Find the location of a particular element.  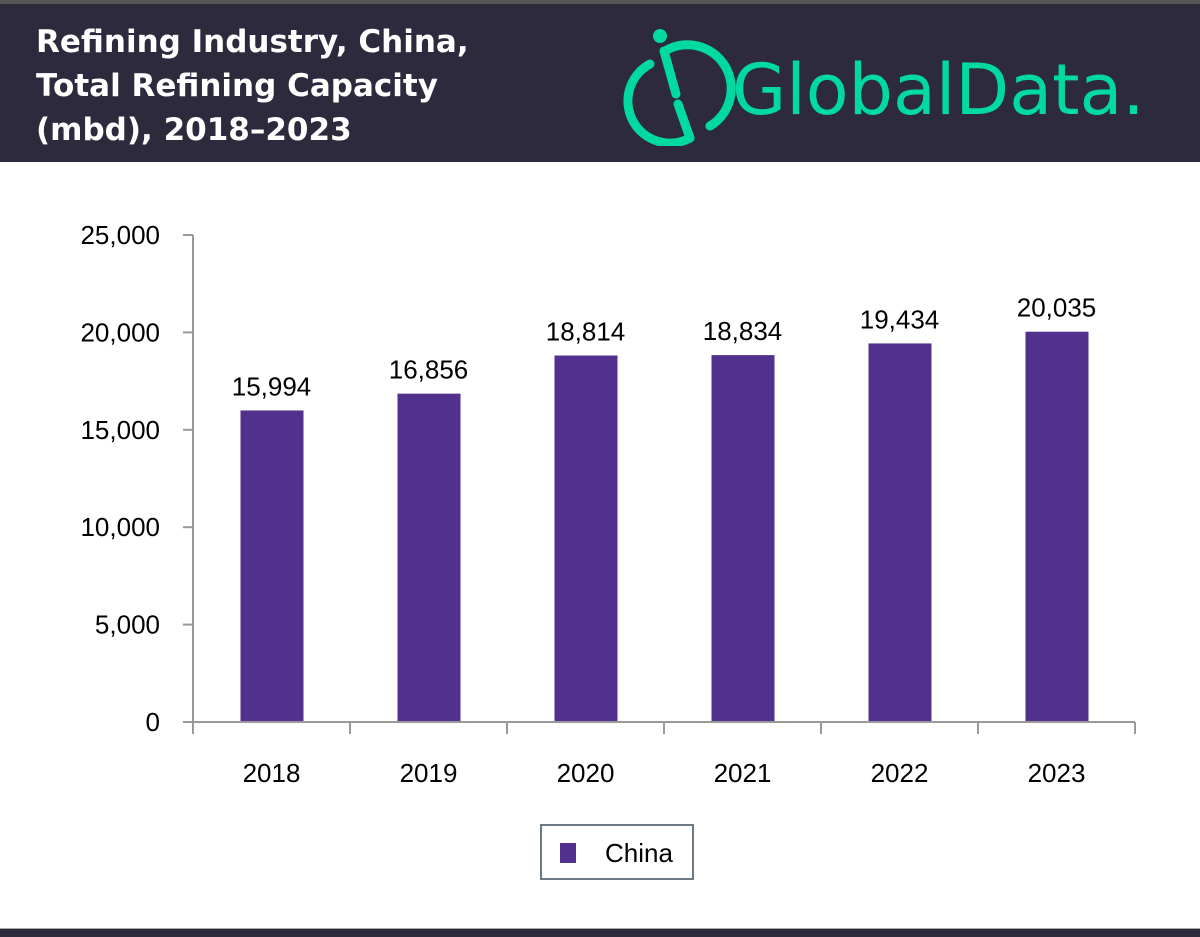

x-tick-label-2023: 2023 is located at coordinates (1057, 773).